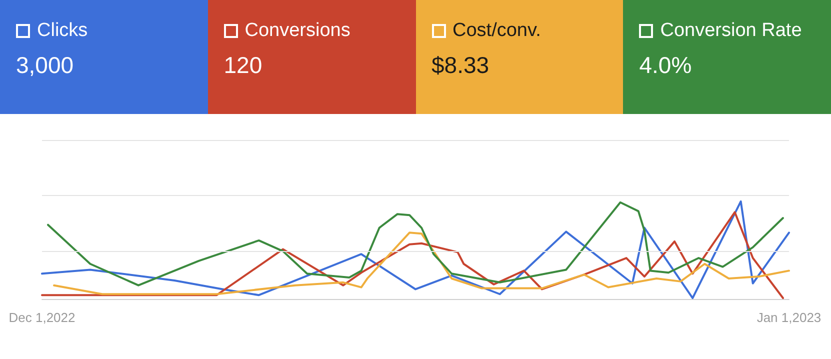 Image resolution: width=831 pixels, height=359 pixels. Describe the element at coordinates (789, 317) in the screenshot. I see `x-tick-label: Jan 1,2023` at that location.